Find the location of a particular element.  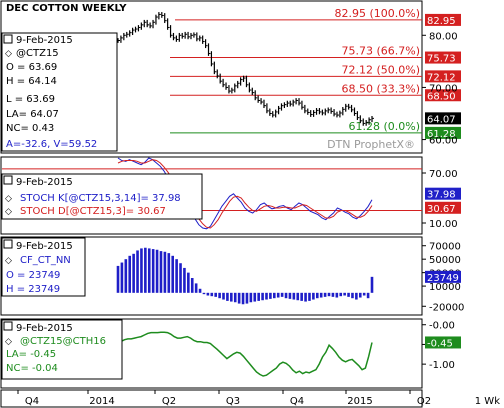

spread-tick-label: -0.00 is located at coordinates (442, 326).